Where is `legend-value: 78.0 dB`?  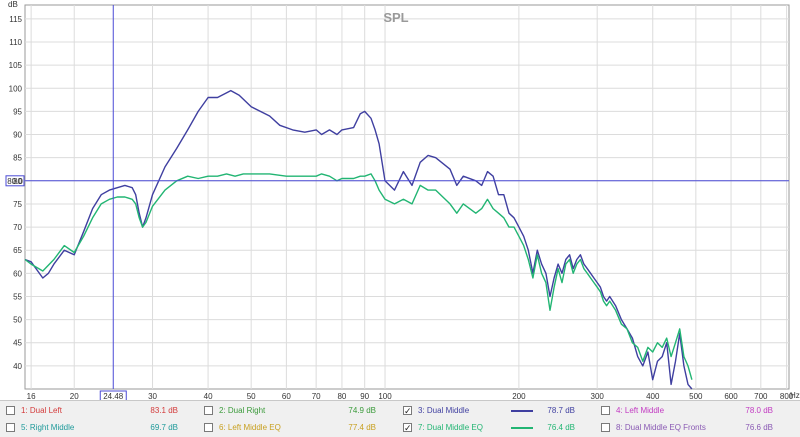
legend-value: 78.0 dB is located at coordinates (759, 410).